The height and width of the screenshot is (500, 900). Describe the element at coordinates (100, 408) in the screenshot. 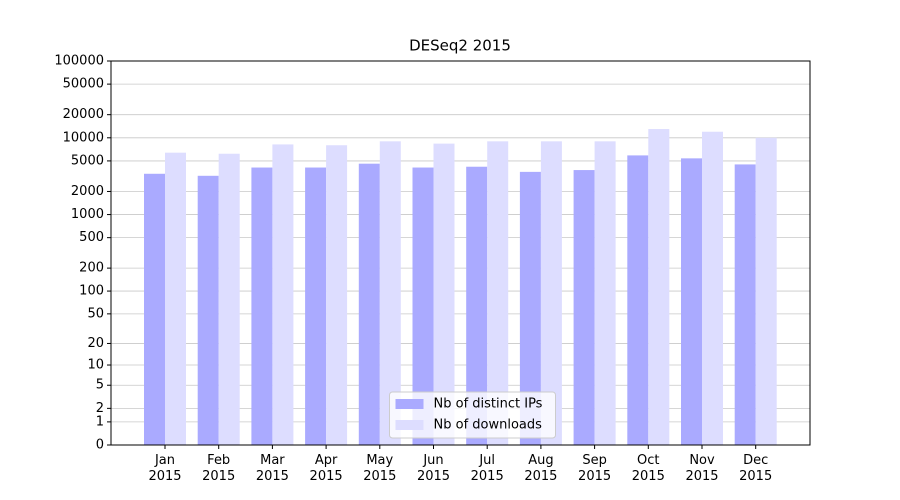

I see `y-tick-label: 2` at that location.